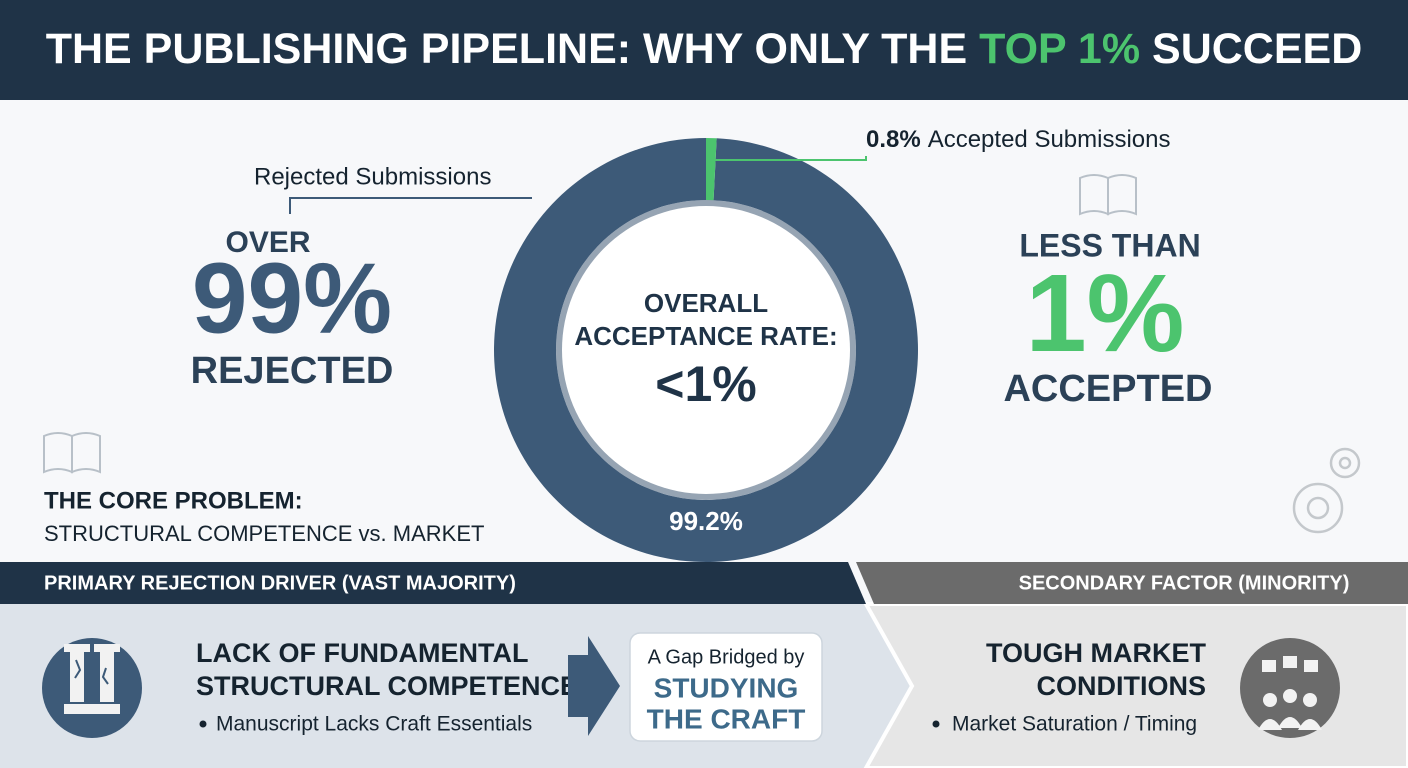 This screenshot has height=768, width=1408. I want to click on arrow, so click(594, 686).